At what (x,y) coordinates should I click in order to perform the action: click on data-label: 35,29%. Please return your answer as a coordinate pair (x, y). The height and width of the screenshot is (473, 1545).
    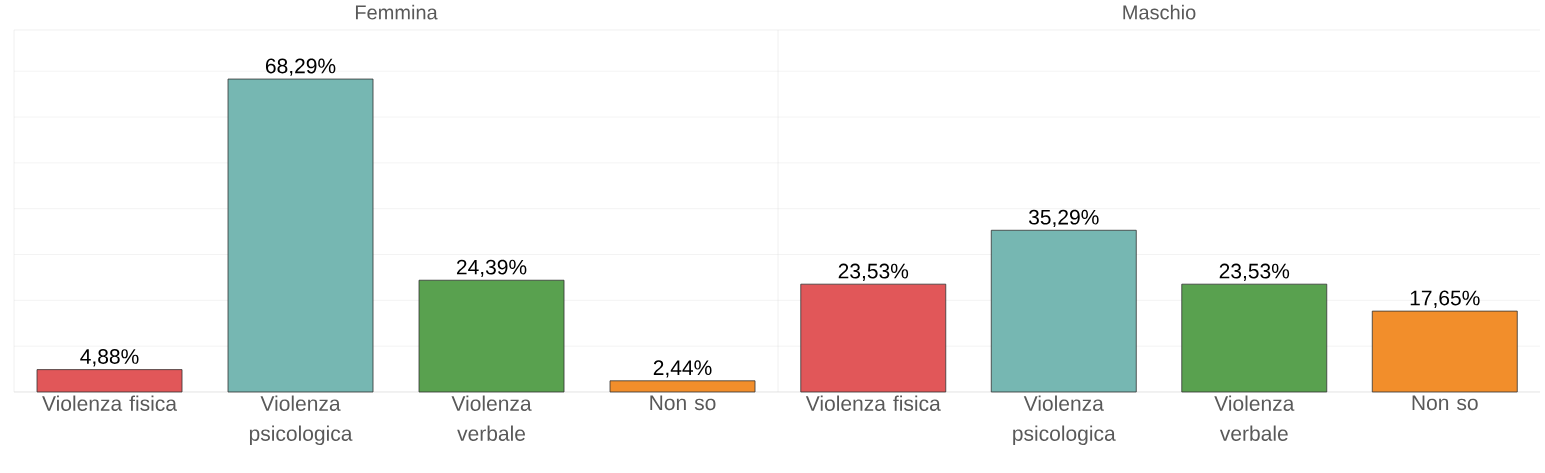
    Looking at the image, I should click on (1063, 218).